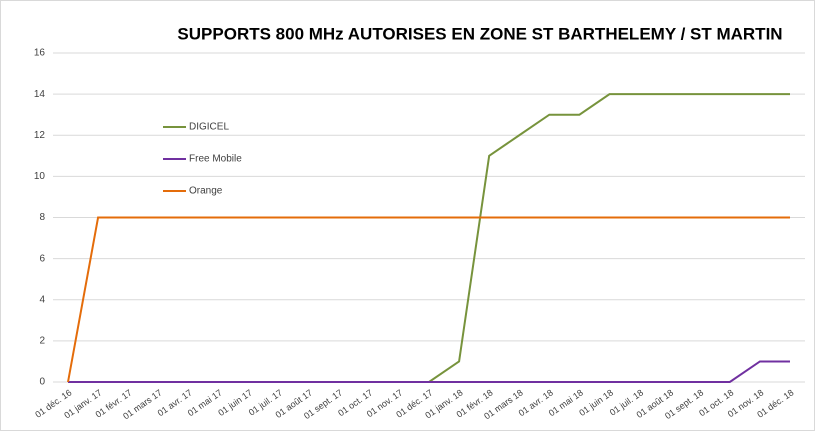 Image resolution: width=815 pixels, height=431 pixels. Describe the element at coordinates (206, 191) in the screenshot. I see `legend-label: Orange` at that location.